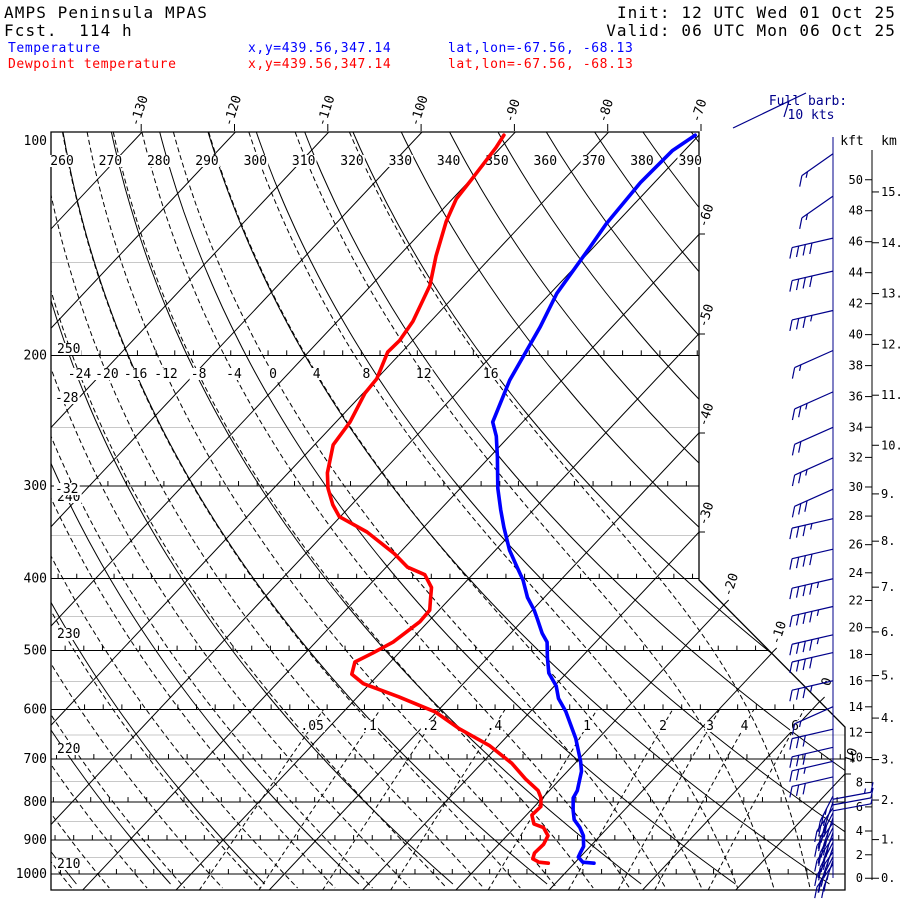  Describe the element at coordinates (856, 600) in the screenshot. I see `kft-label: 22` at that location.